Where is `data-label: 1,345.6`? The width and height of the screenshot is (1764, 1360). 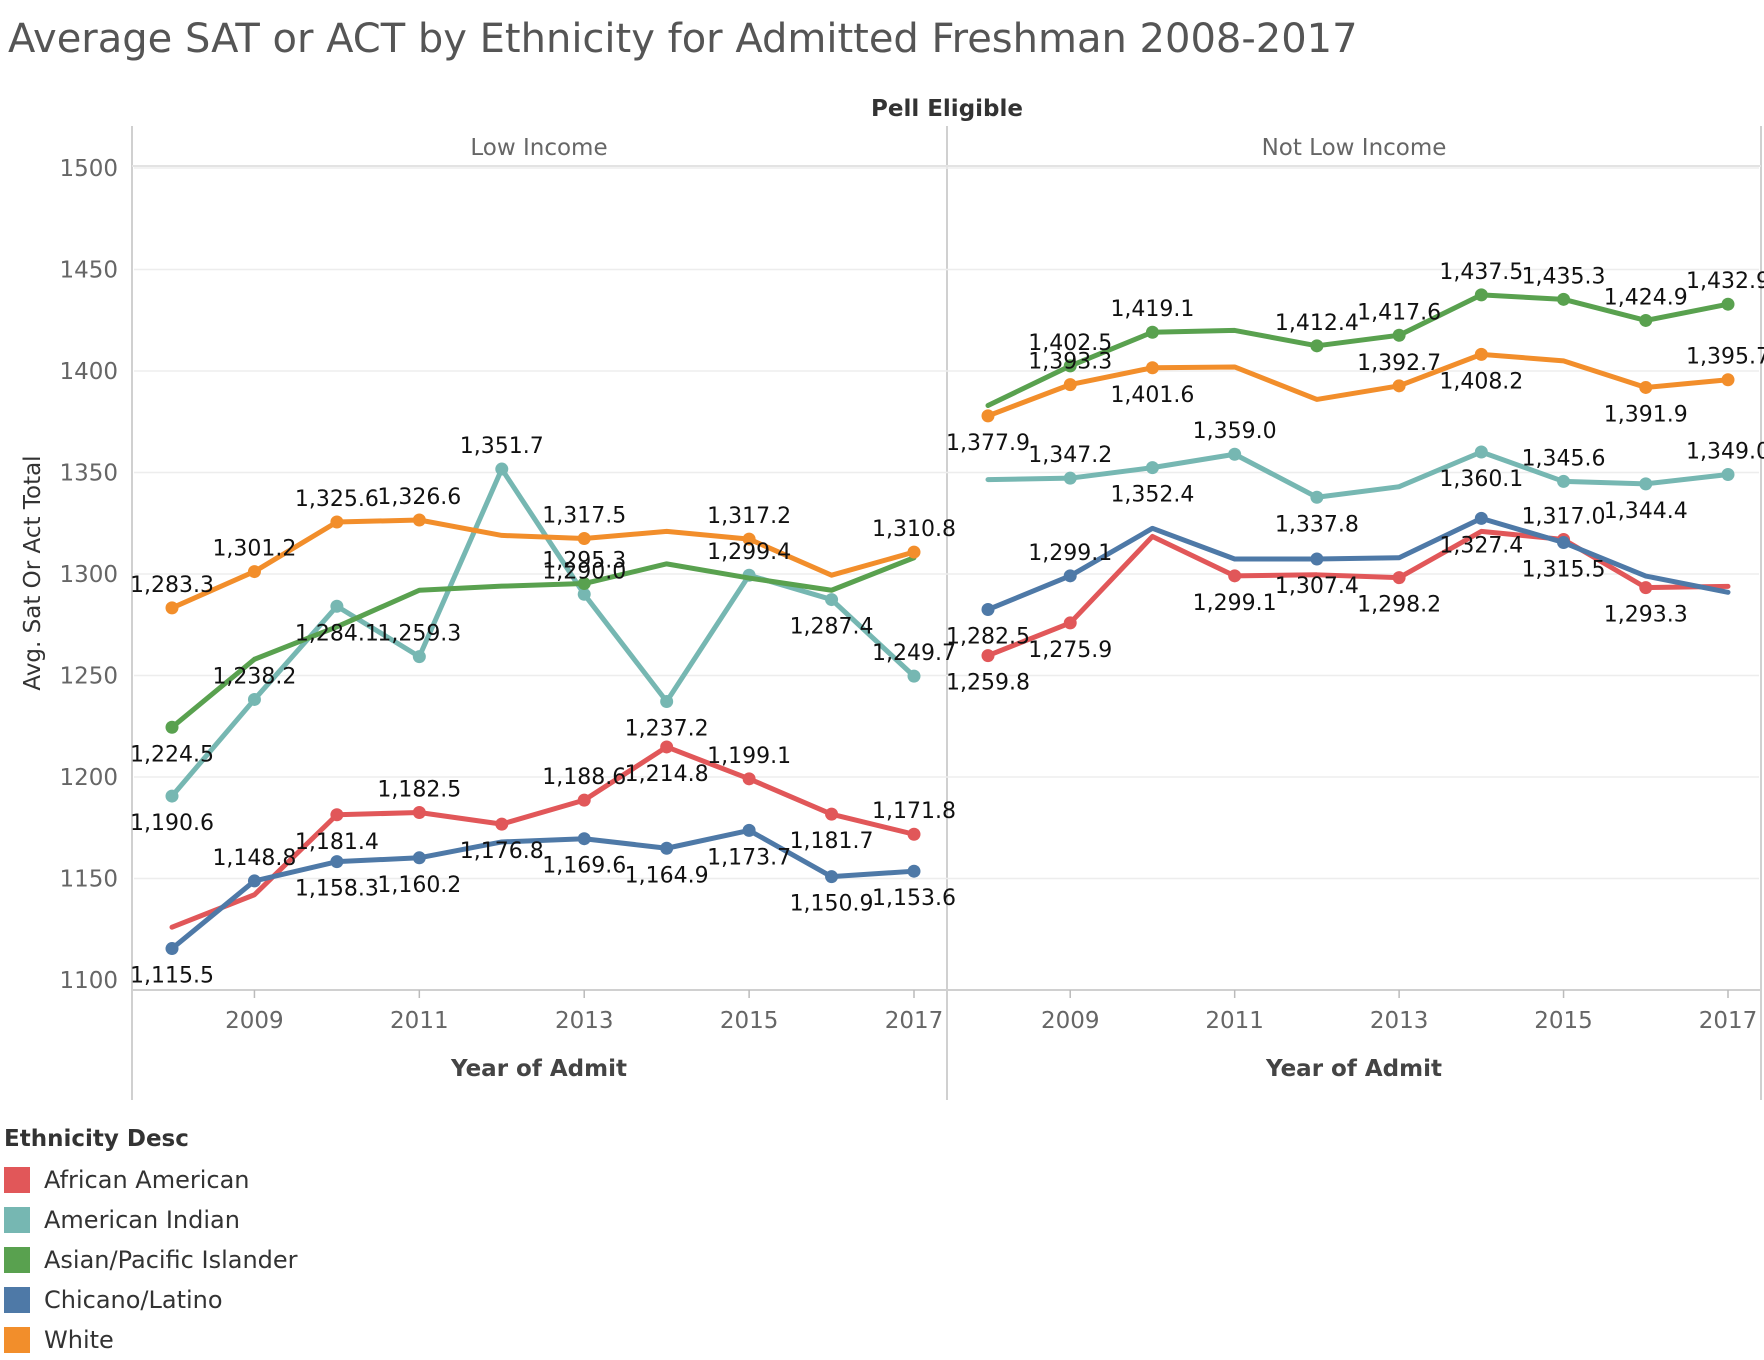 data-label: 1,345.6 is located at coordinates (1564, 458).